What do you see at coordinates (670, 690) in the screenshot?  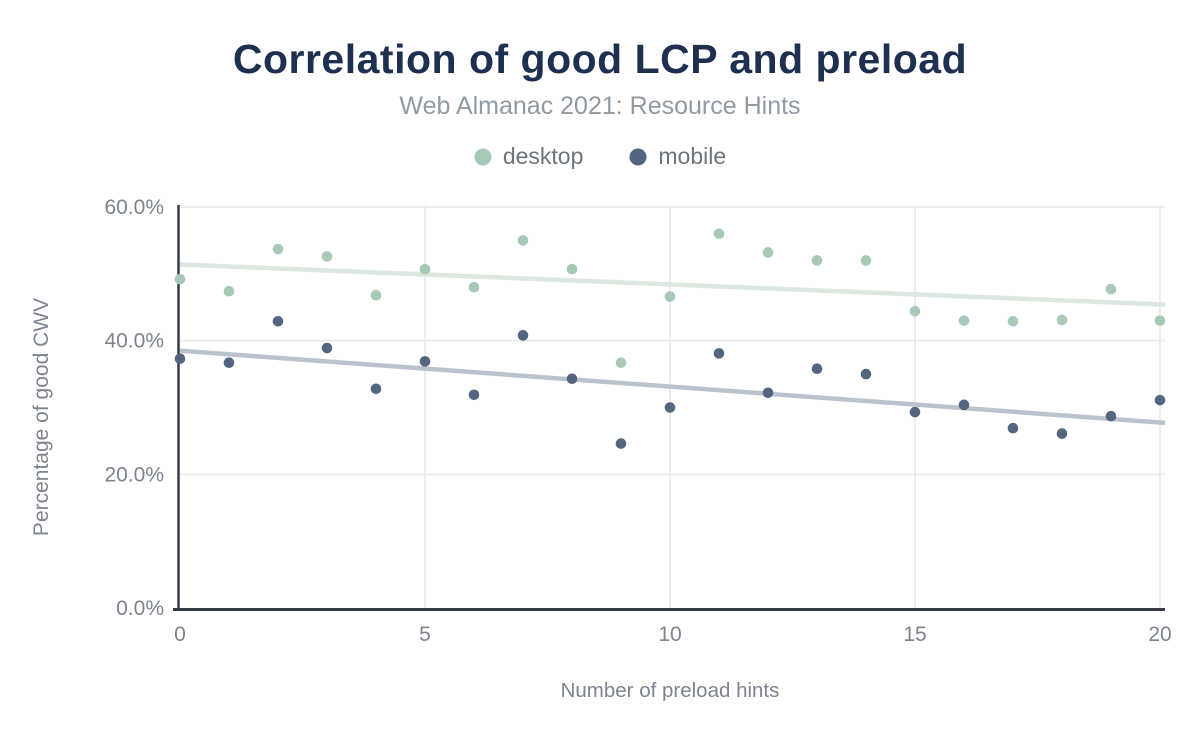 I see `x-axis-title: Number of preload hints` at bounding box center [670, 690].